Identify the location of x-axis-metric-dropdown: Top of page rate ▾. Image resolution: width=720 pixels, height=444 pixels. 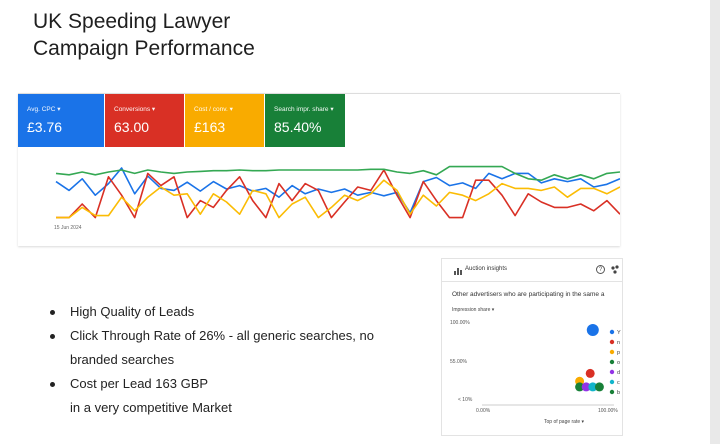
(564, 422).